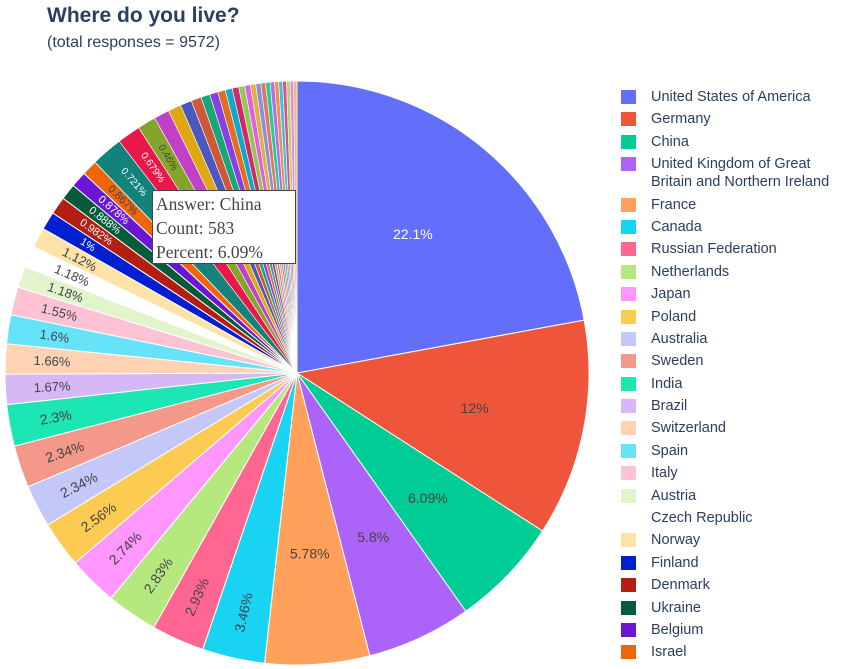 The width and height of the screenshot is (854, 669). I want to click on slice-percent-label: 6.09%, so click(428, 498).